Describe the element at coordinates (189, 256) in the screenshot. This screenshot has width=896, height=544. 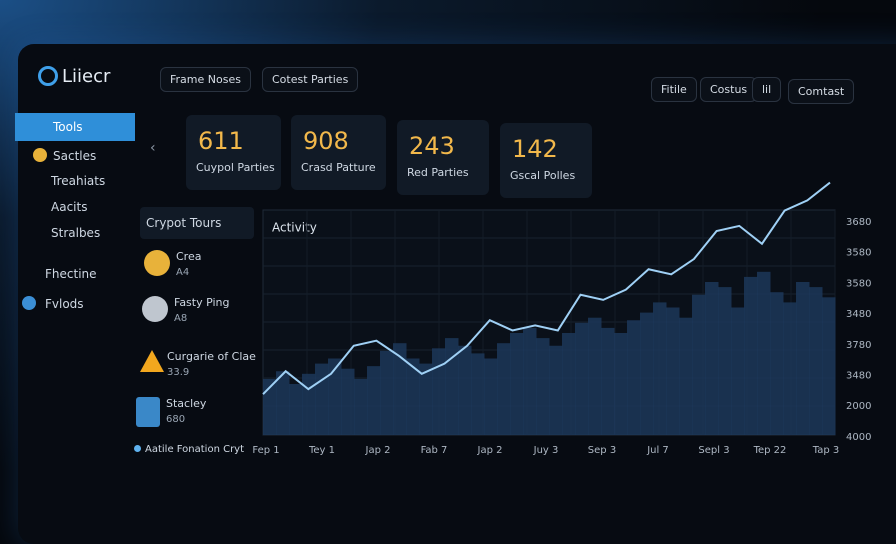
I see `item-name: Crea` at that location.